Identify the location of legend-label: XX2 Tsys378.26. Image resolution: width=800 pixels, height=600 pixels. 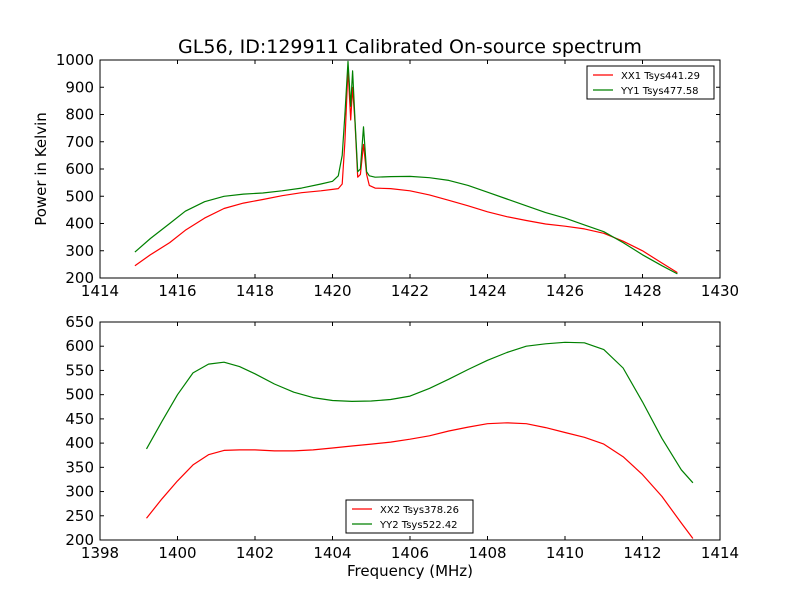
(419, 510).